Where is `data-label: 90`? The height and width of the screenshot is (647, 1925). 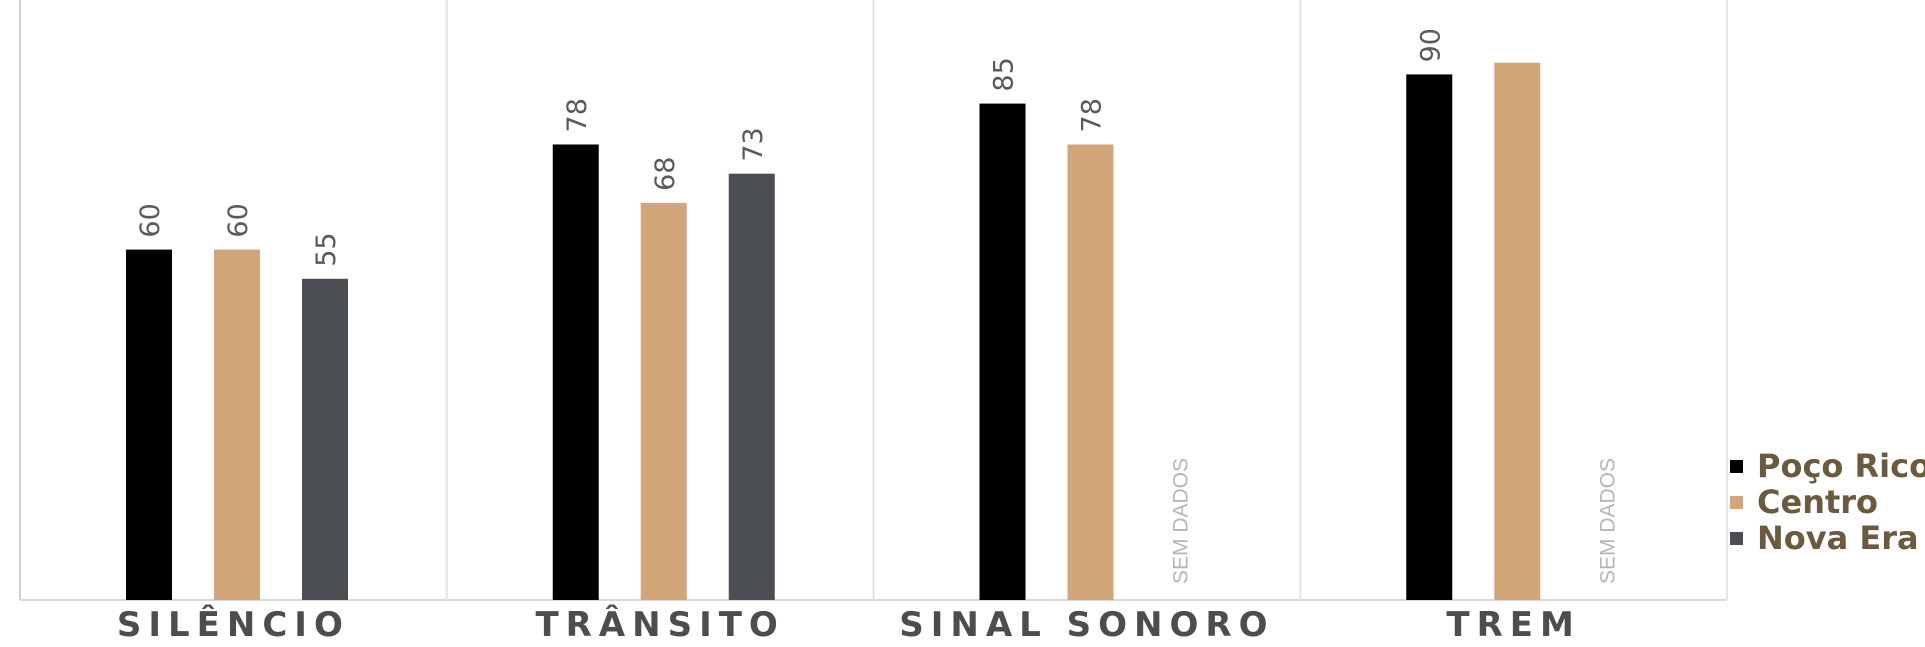
data-label: 90 is located at coordinates (1430, 45).